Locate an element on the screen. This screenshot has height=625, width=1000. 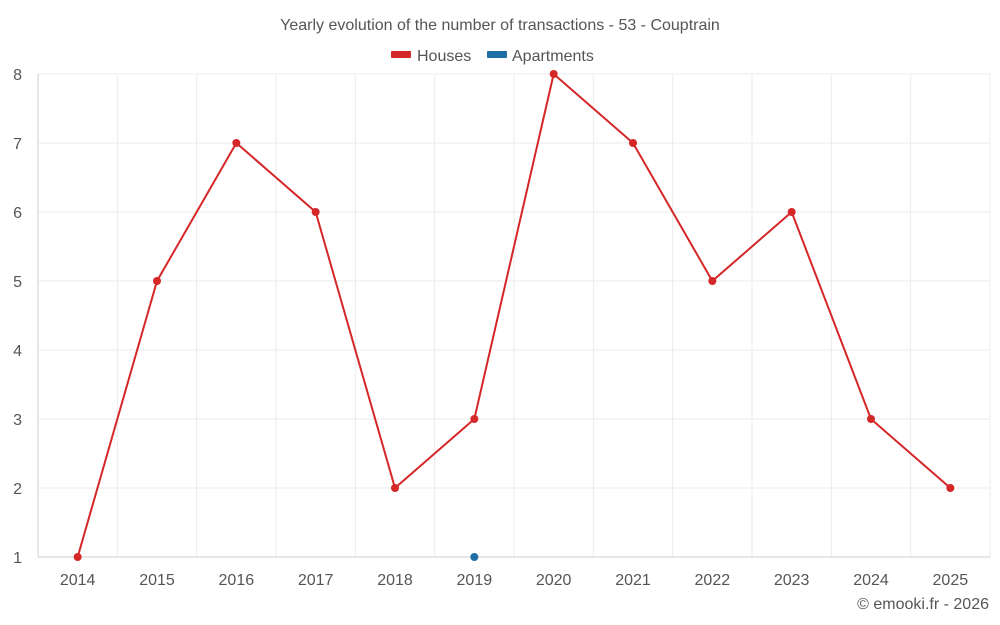
y-tick-label: 6 is located at coordinates (17, 213).